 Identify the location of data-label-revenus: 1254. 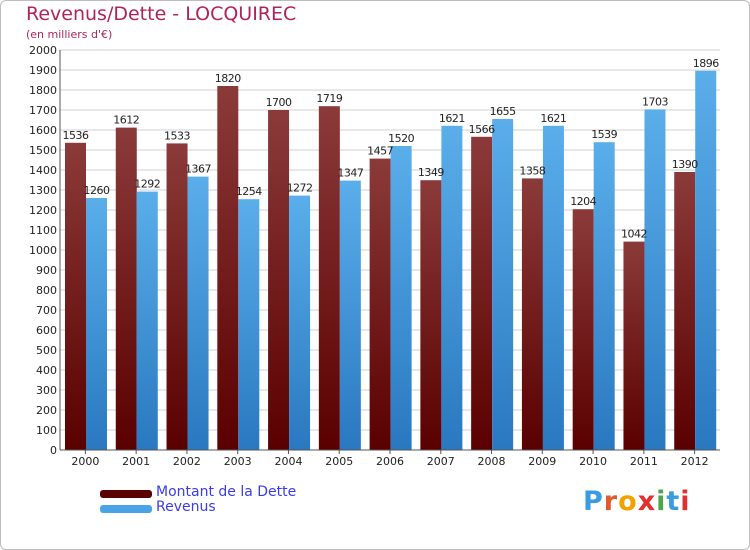
(249, 191).